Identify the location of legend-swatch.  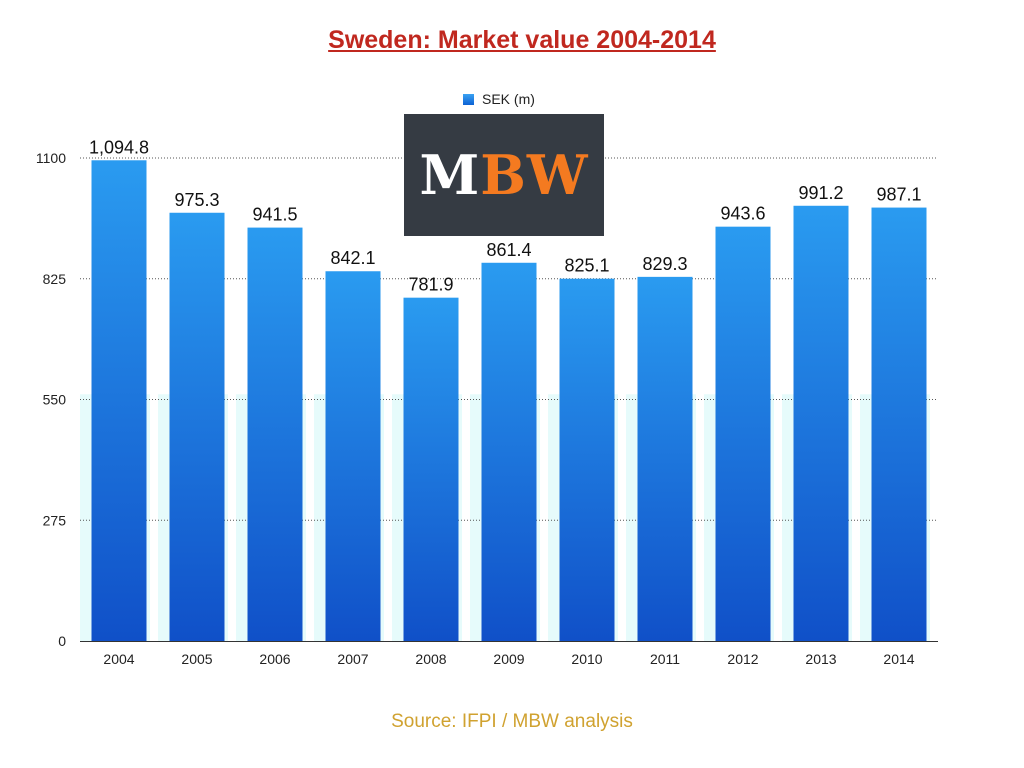
(468, 99).